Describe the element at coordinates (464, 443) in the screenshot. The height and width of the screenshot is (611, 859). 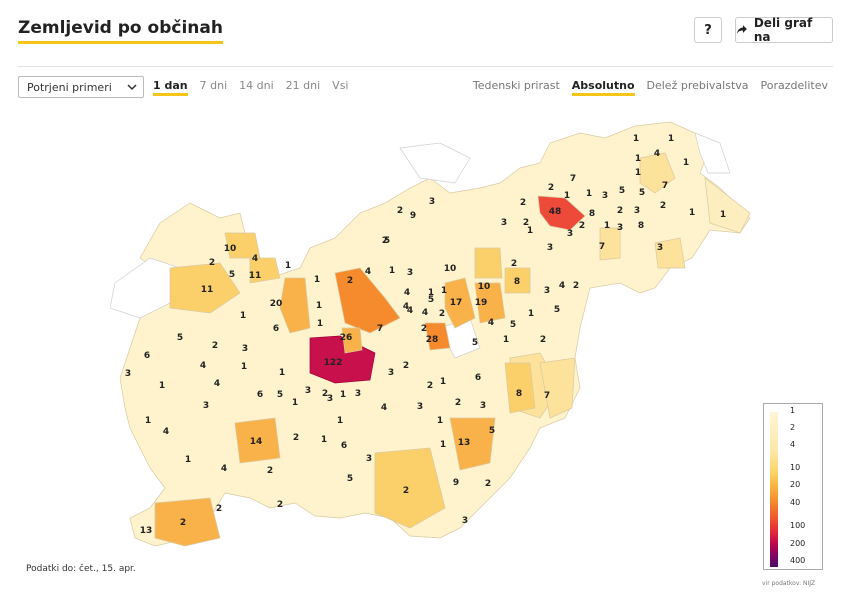
I see `region-case-count: 13` at that location.